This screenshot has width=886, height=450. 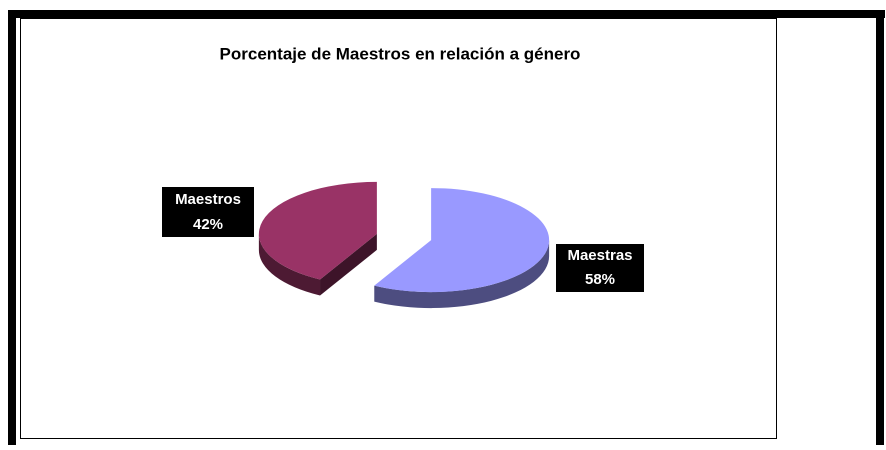 What do you see at coordinates (12, 227) in the screenshot?
I see `frame-left` at bounding box center [12, 227].